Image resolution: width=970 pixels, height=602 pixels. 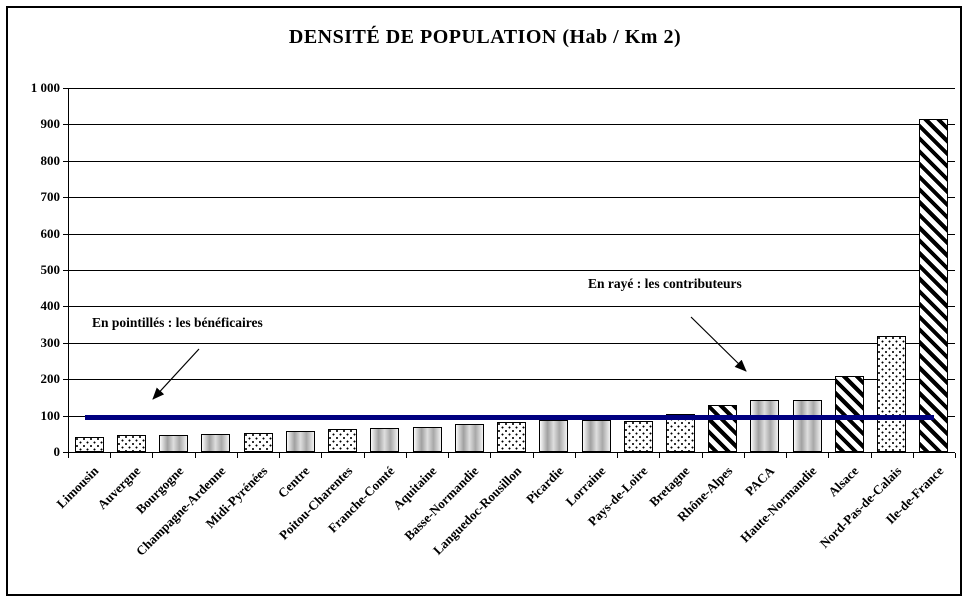 What do you see at coordinates (509, 418) in the screenshot?
I see `average-density-line` at bounding box center [509, 418].